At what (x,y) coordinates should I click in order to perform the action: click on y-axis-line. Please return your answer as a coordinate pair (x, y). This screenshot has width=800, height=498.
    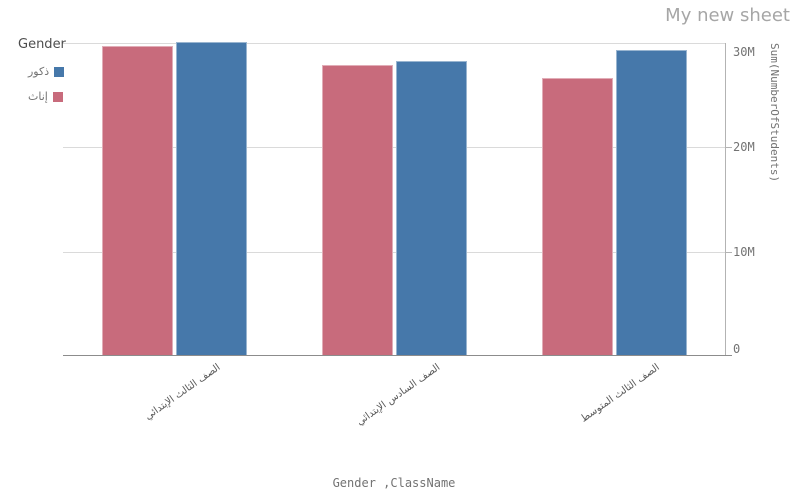
    Looking at the image, I should click on (725, 199).